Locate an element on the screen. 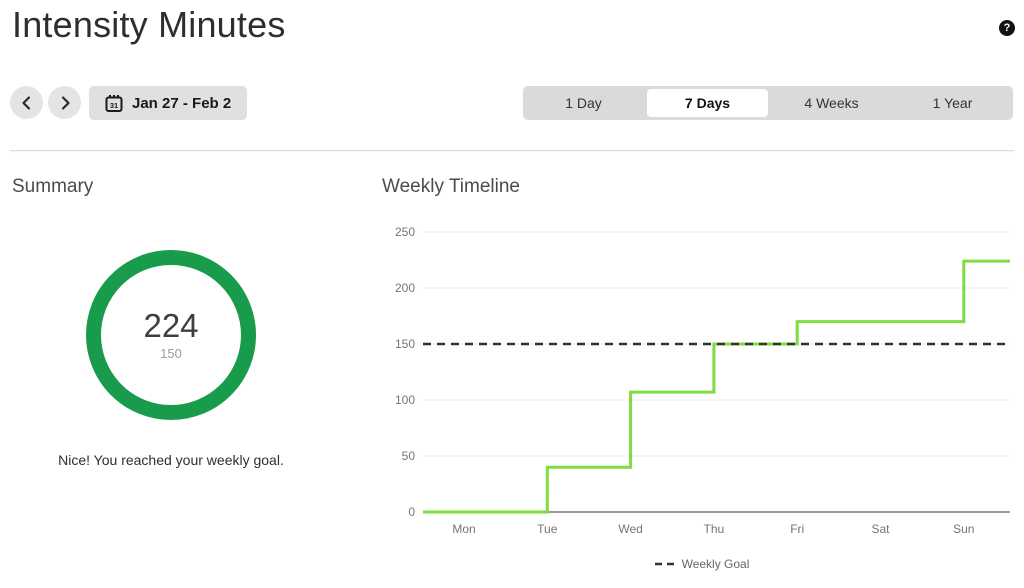  date-range-picker: 31 Jan 27 - Feb 2 is located at coordinates (168, 103).